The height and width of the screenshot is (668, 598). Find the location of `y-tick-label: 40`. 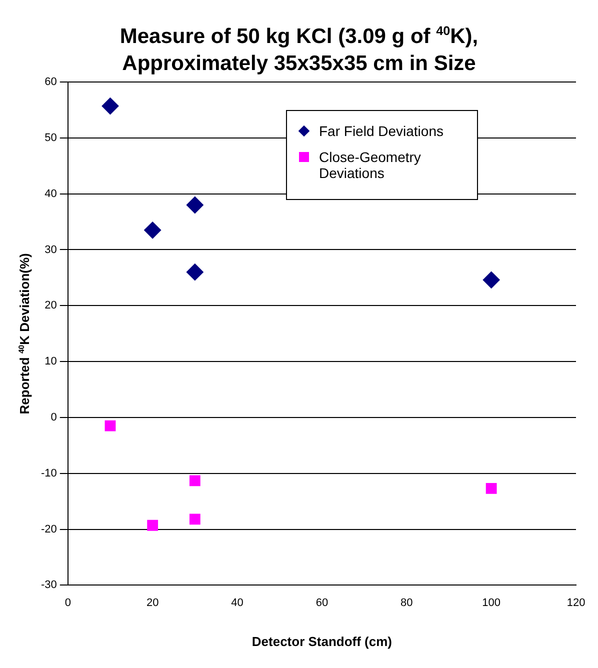

y-tick-label: 40 is located at coordinates (50, 194).